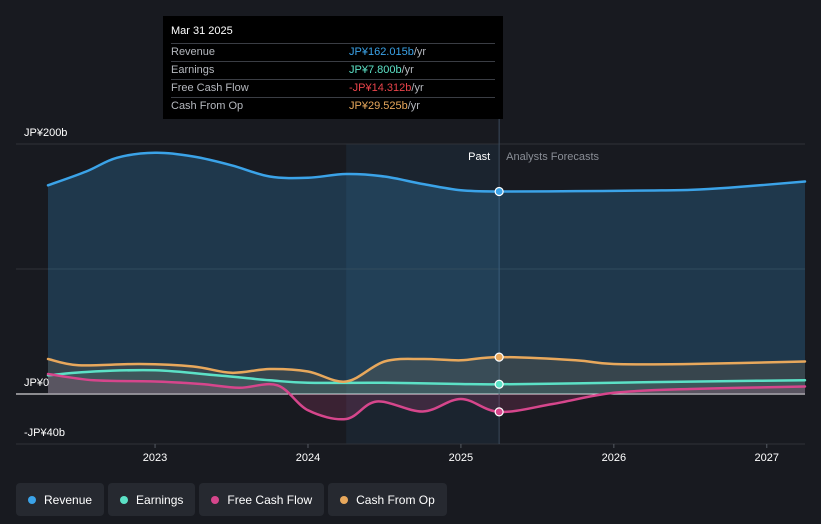  I want to click on line-fcf, so click(426, 396).